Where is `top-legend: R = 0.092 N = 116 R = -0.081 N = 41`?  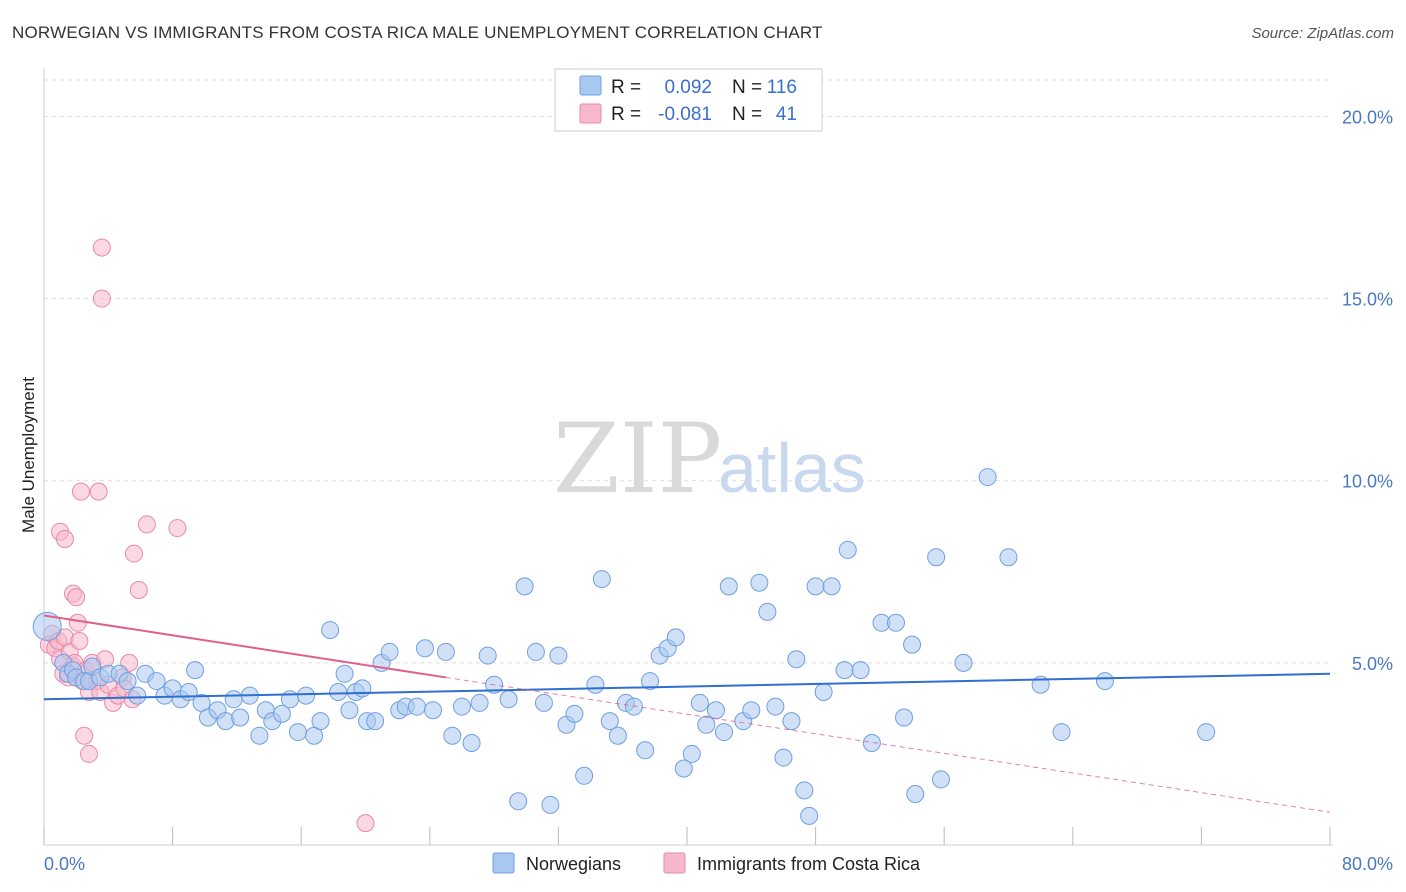 top-legend: R = 0.092 N = 116 R = -0.081 N = 41 is located at coordinates (688, 100).